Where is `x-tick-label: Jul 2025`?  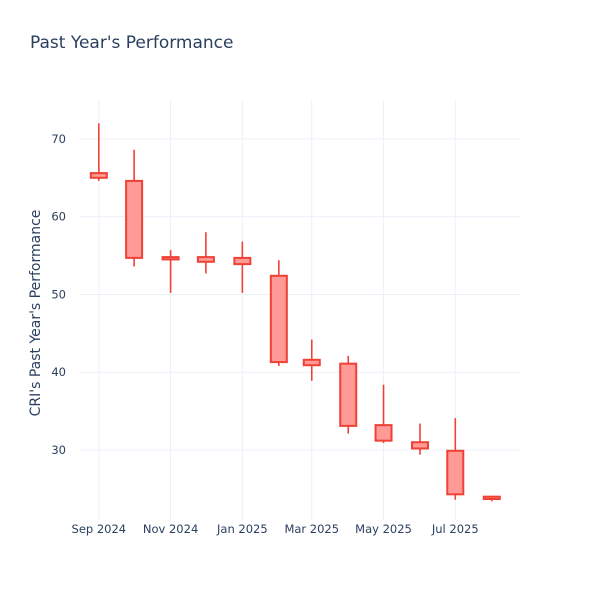 x-tick-label: Jul 2025 is located at coordinates (455, 529).